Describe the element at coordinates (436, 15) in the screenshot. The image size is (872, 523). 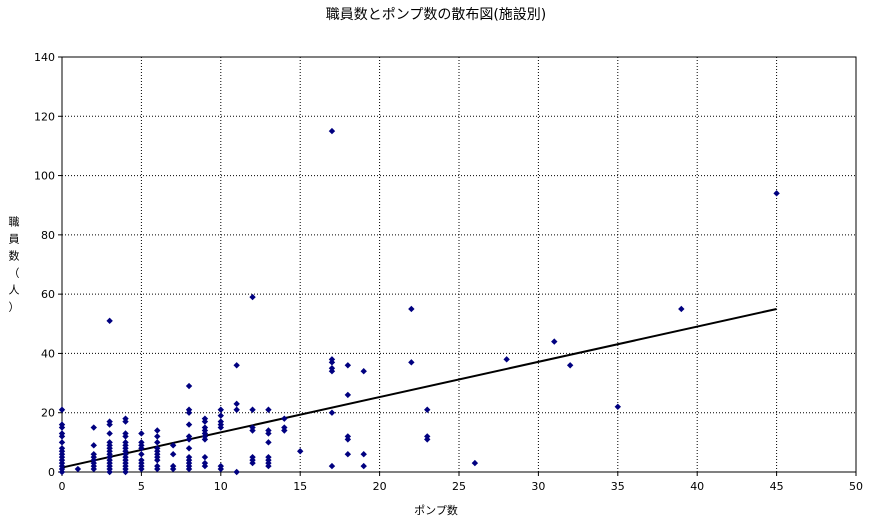
I see `chart-title: 職員数とポンプ数の散布図(施設別)` at that location.